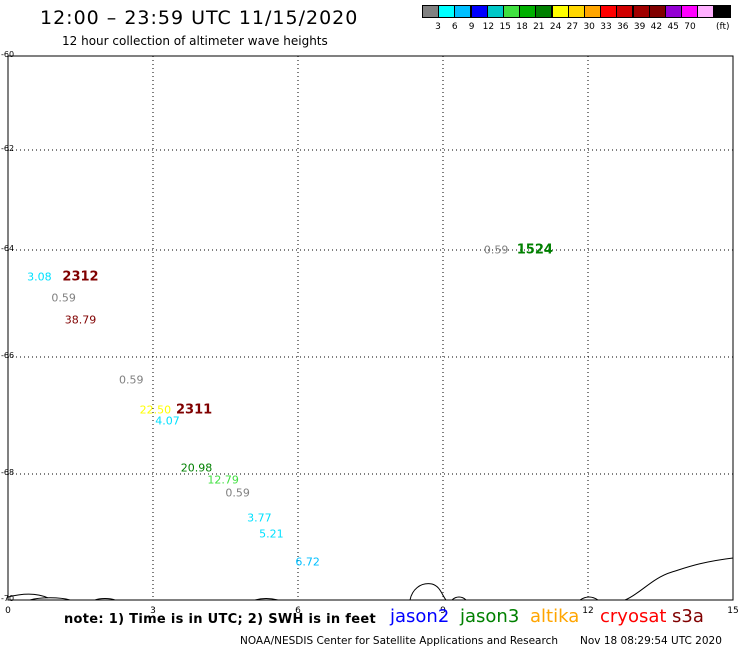  What do you see at coordinates (259, 518) in the screenshot?
I see `wave-height-label: 3.77` at bounding box center [259, 518].